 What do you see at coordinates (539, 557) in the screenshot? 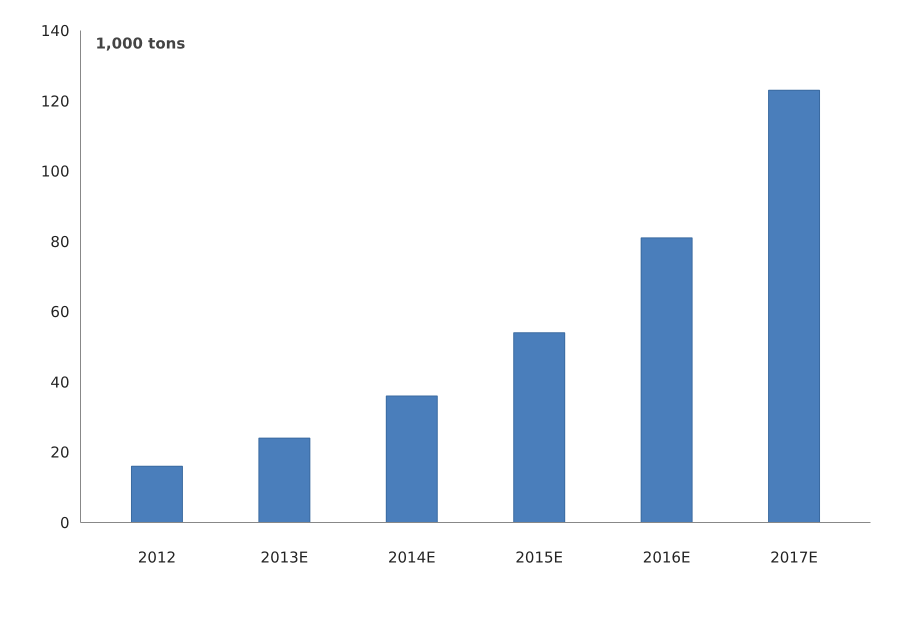
I see `x-tick-label: 2015E` at bounding box center [539, 557].